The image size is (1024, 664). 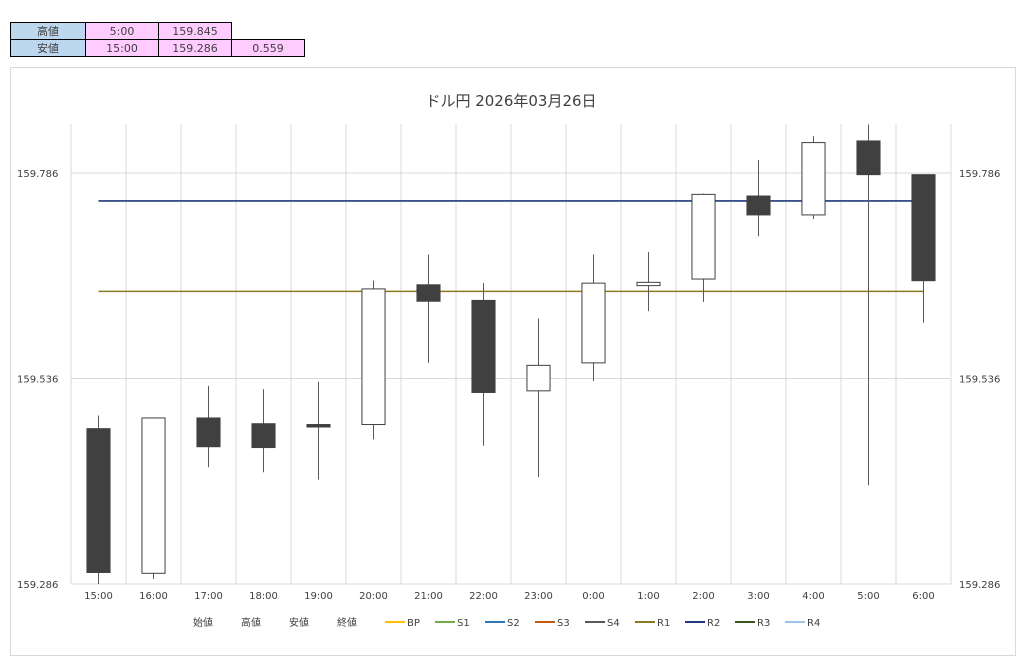 I want to click on summary-low-value: 159.286, so click(x=195, y=48).